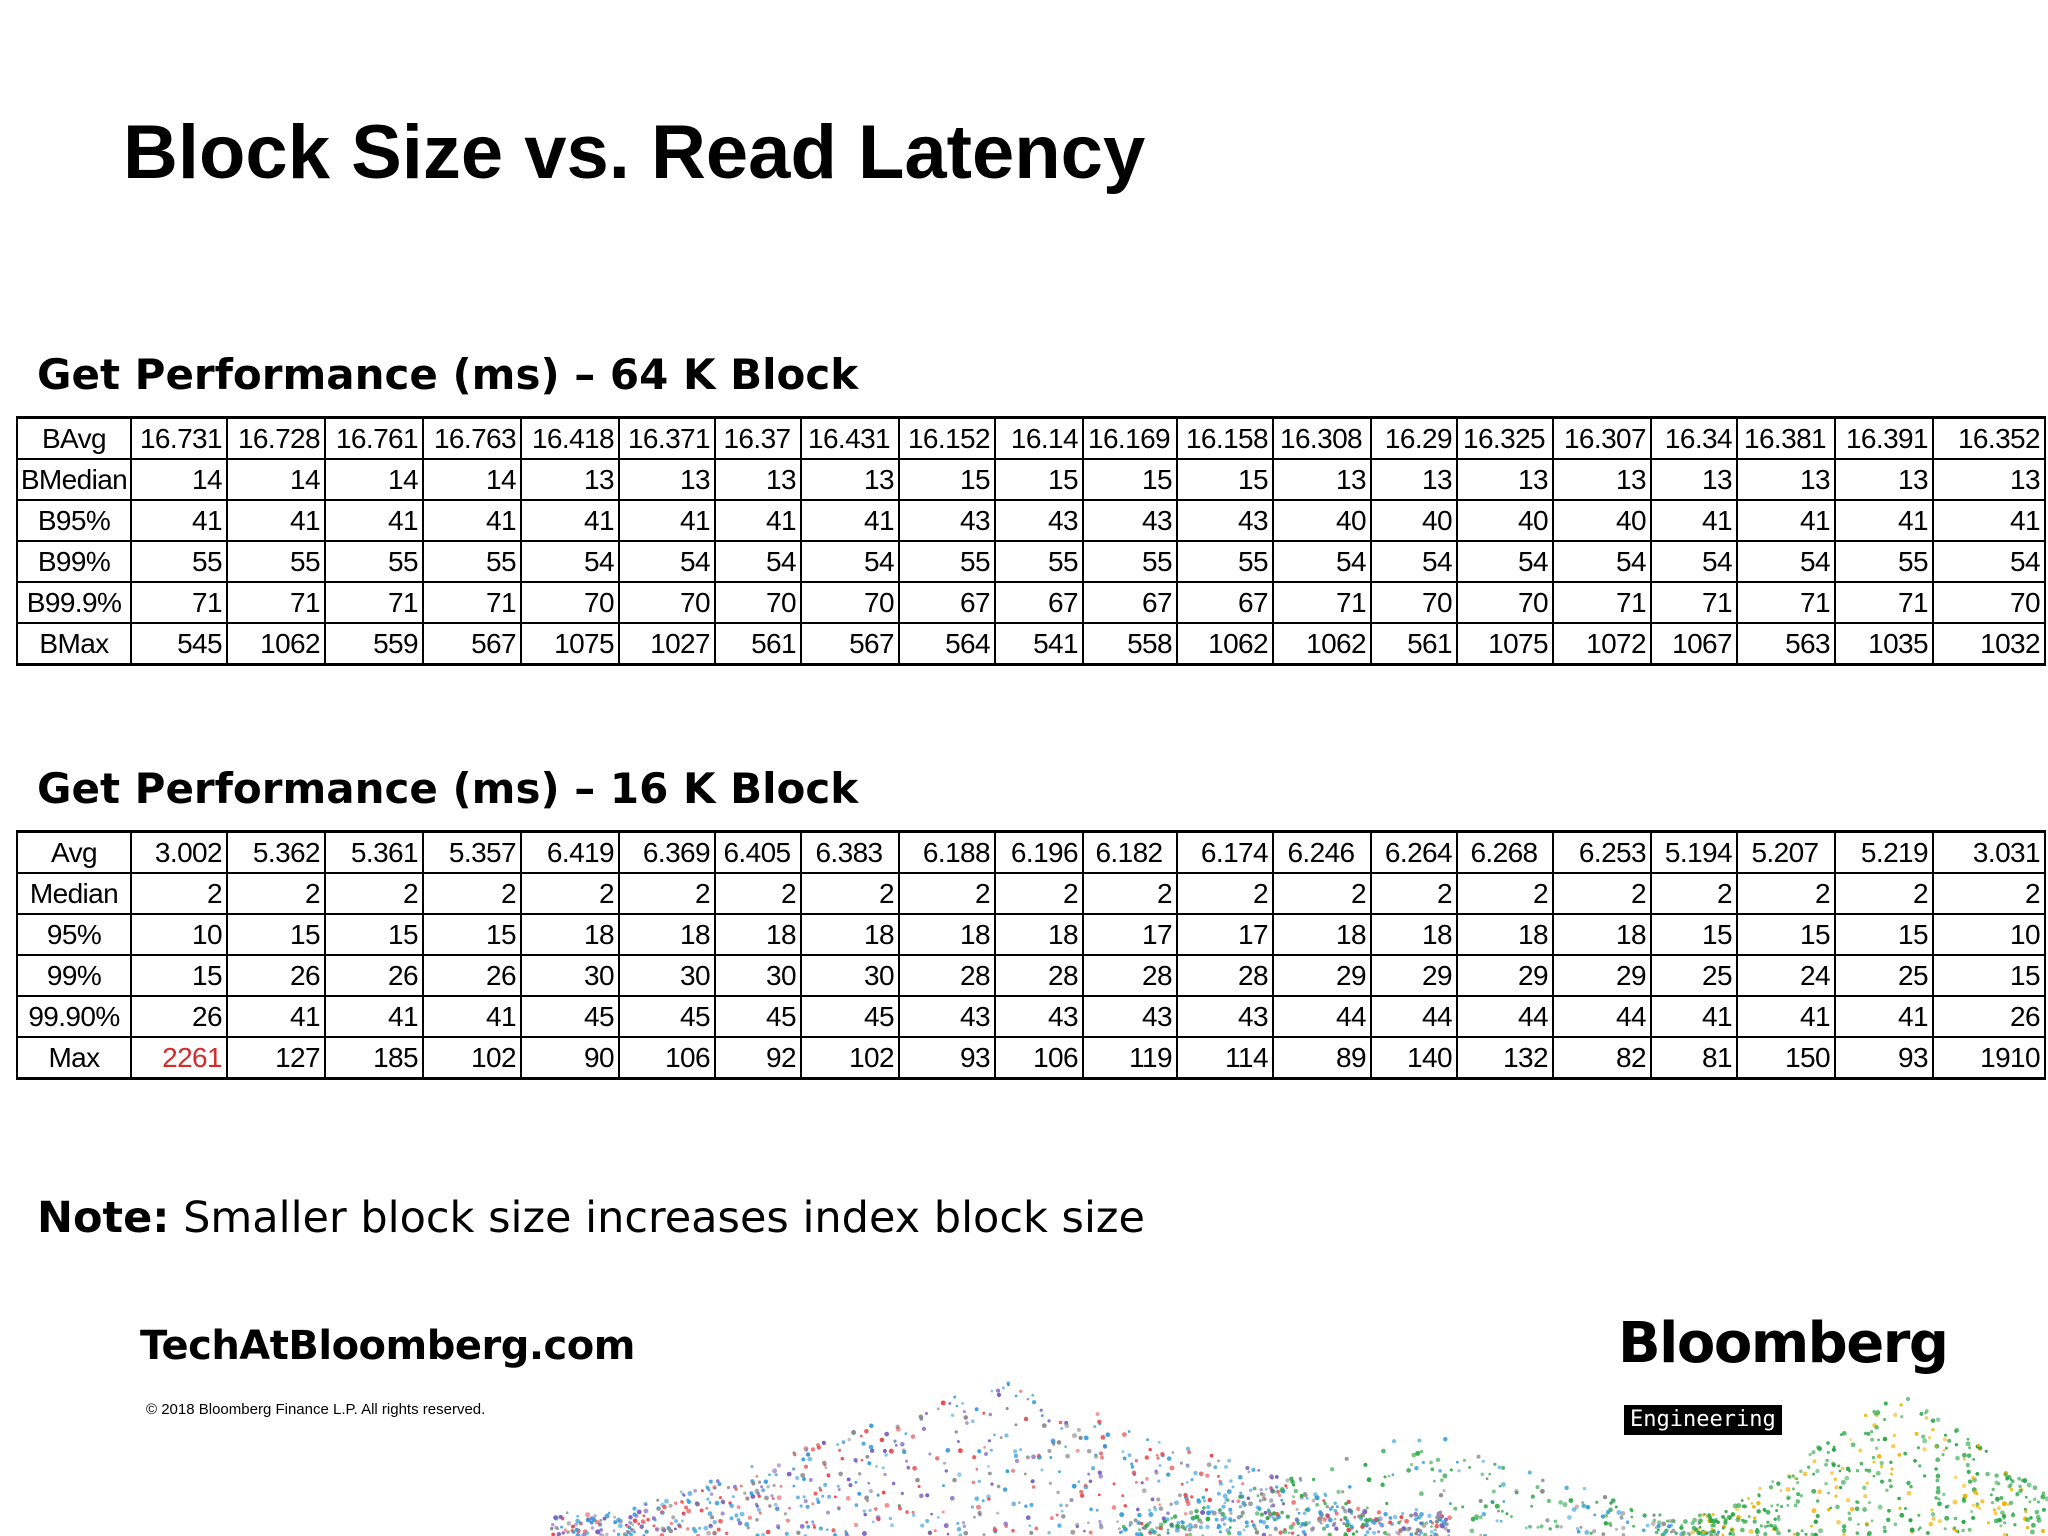 The height and width of the screenshot is (1536, 2048). Describe the element at coordinates (74, 1016) in the screenshot. I see `row-label: 99.90%` at that location.